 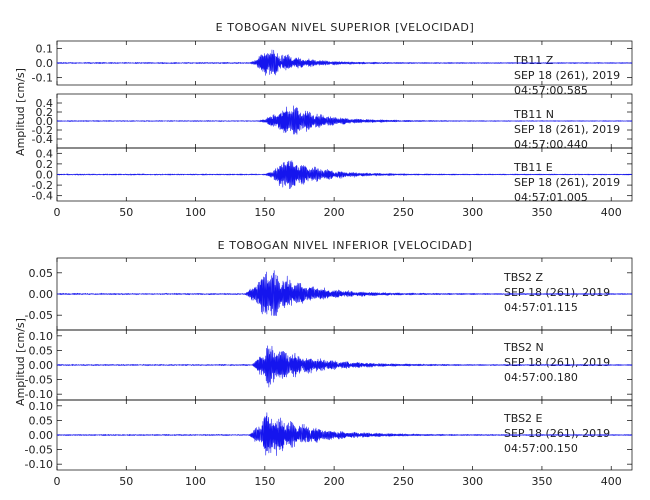 What do you see at coordinates (45, 48) in the screenshot?
I see `y-tick-label: 0.1` at bounding box center [45, 48].